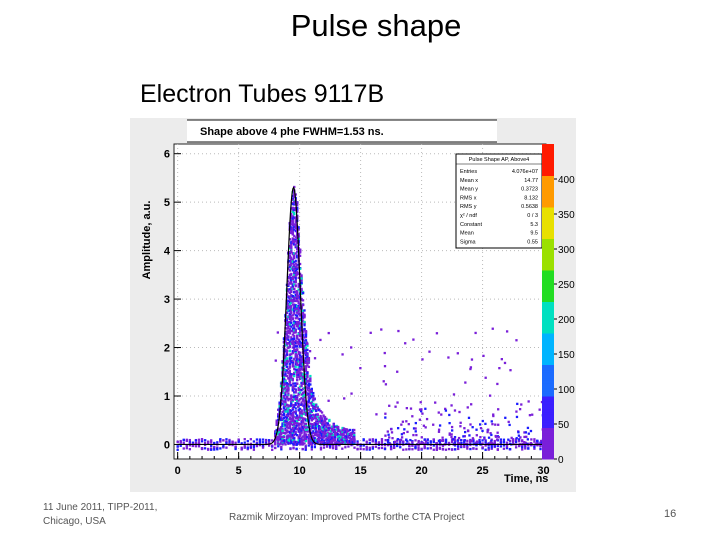  I want to click on stats-row-value: 14.77, so click(531, 181).